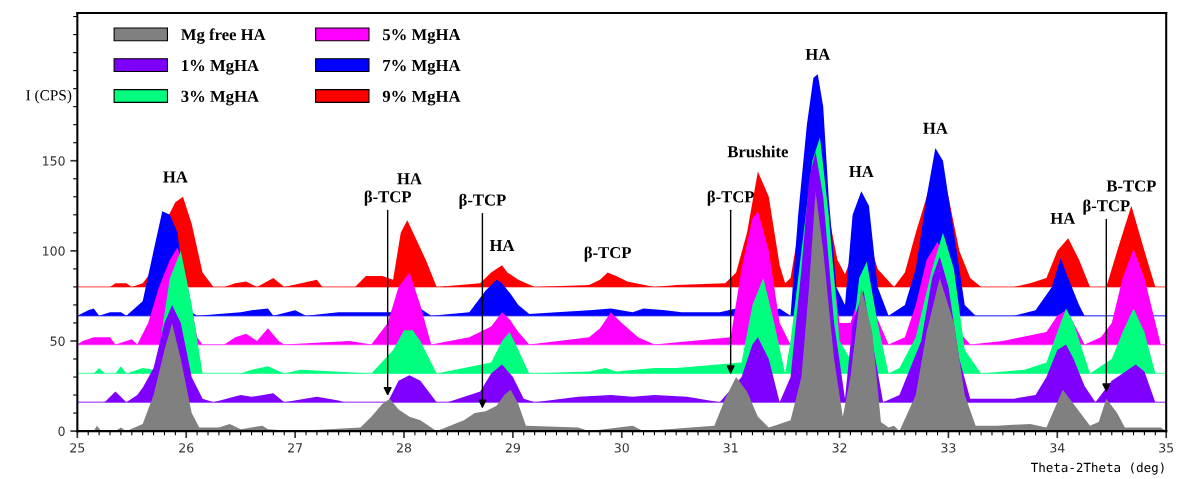 Image resolution: width=1190 pixels, height=479 pixels. Describe the element at coordinates (1057, 448) in the screenshot. I see `x-tick-label: 34` at that location.